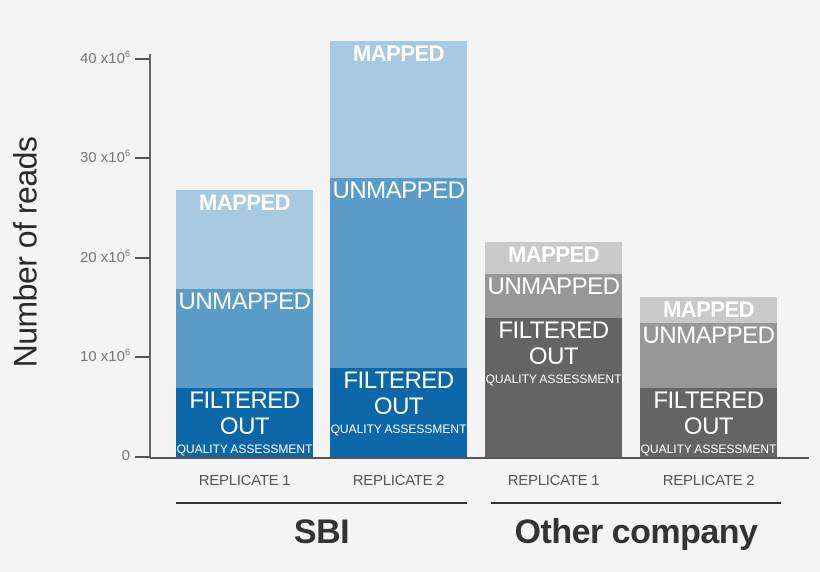  Describe the element at coordinates (104, 257) in the screenshot. I see `y-tick-label: 20 x106` at that location.